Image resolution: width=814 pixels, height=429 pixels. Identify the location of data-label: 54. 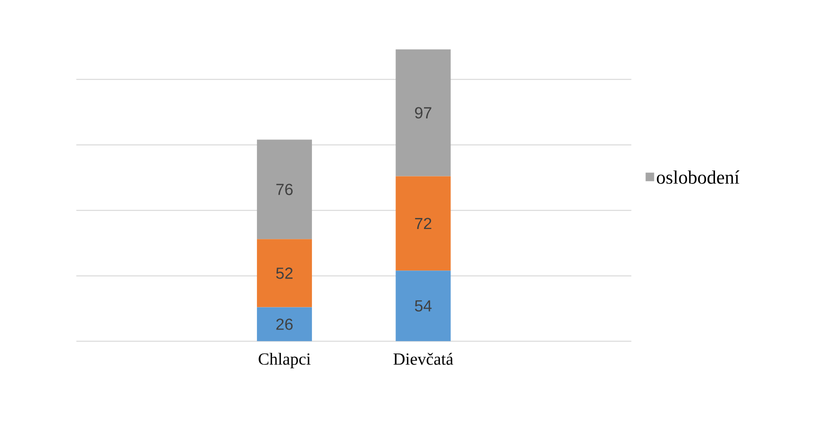
(423, 306).